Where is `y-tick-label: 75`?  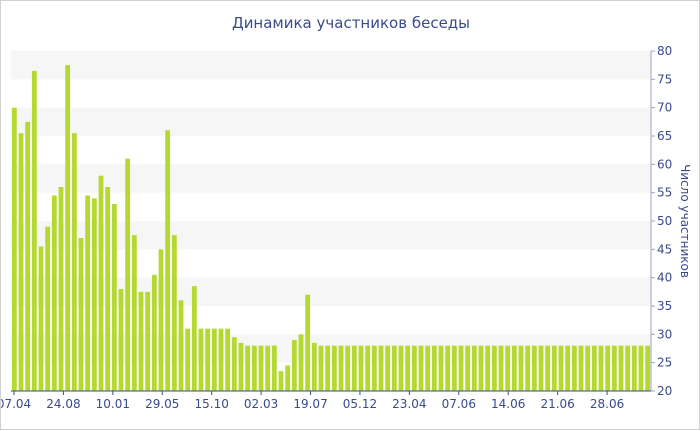
y-tick-label: 75 is located at coordinates (664, 79).